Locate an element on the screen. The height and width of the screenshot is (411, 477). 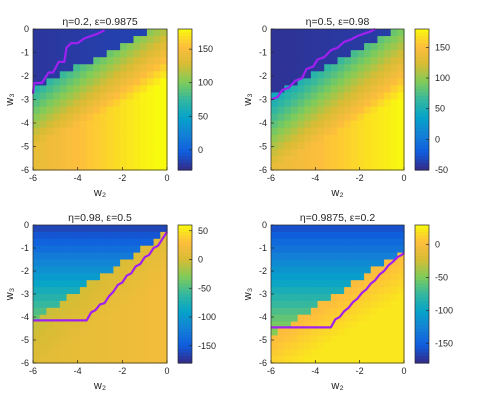
boundary-line is located at coordinates (323, 64).